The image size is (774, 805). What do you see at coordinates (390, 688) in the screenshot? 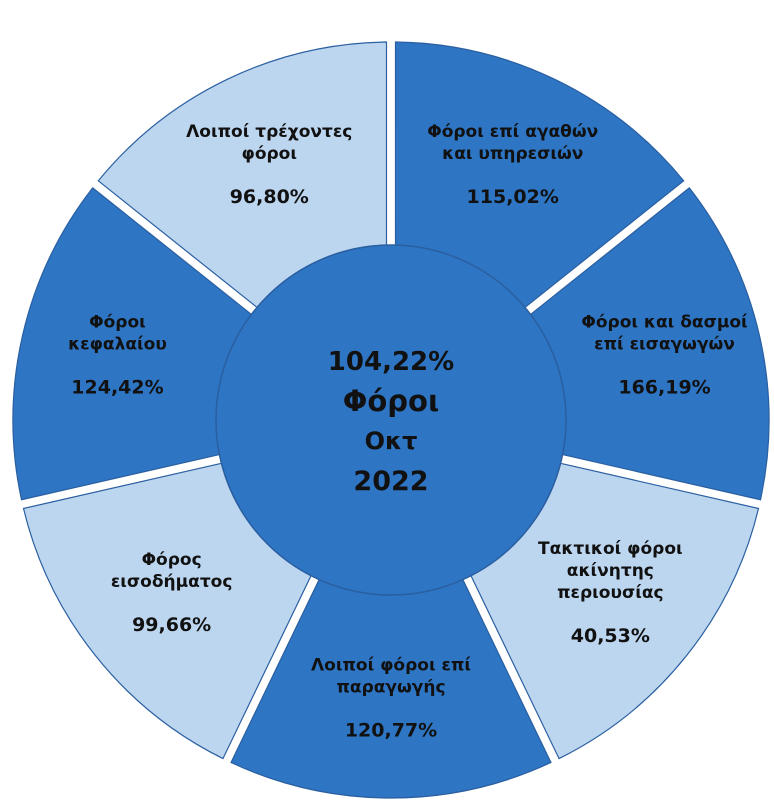
I see `segment-4-label-line-2: παραγωγής` at bounding box center [390, 688].